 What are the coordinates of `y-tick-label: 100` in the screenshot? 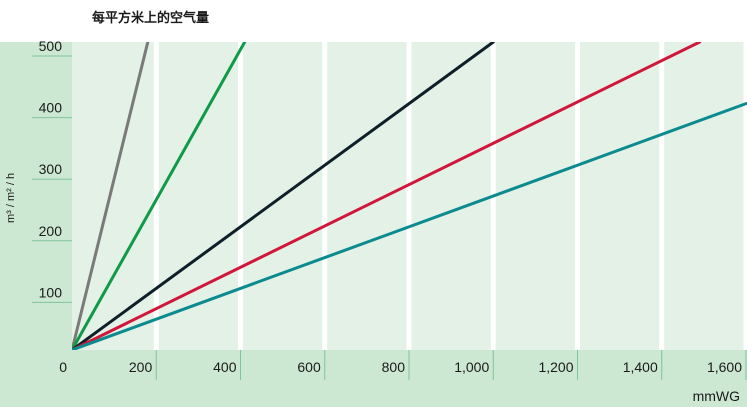 It's located at (51, 292).